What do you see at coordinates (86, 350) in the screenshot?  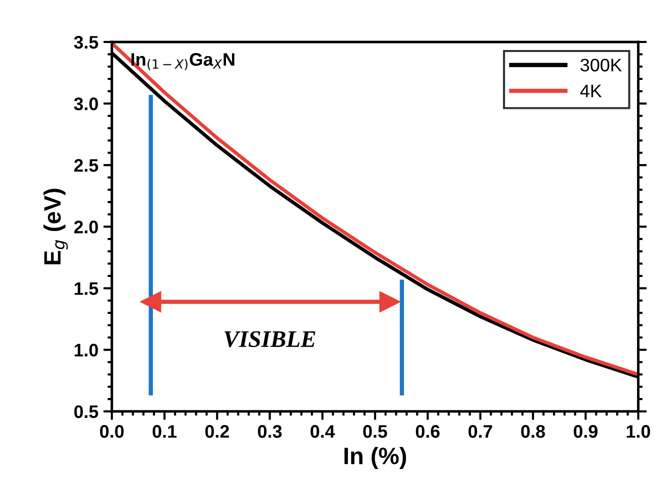 I see `y-tick-label: 1.0` at bounding box center [86, 350].